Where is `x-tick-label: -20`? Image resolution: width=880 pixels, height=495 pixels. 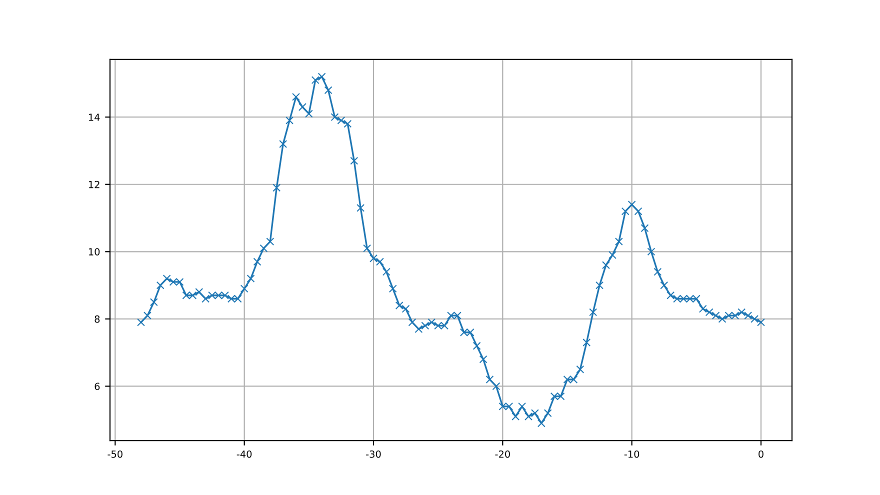 x-tick-label: -20 is located at coordinates (502, 454).